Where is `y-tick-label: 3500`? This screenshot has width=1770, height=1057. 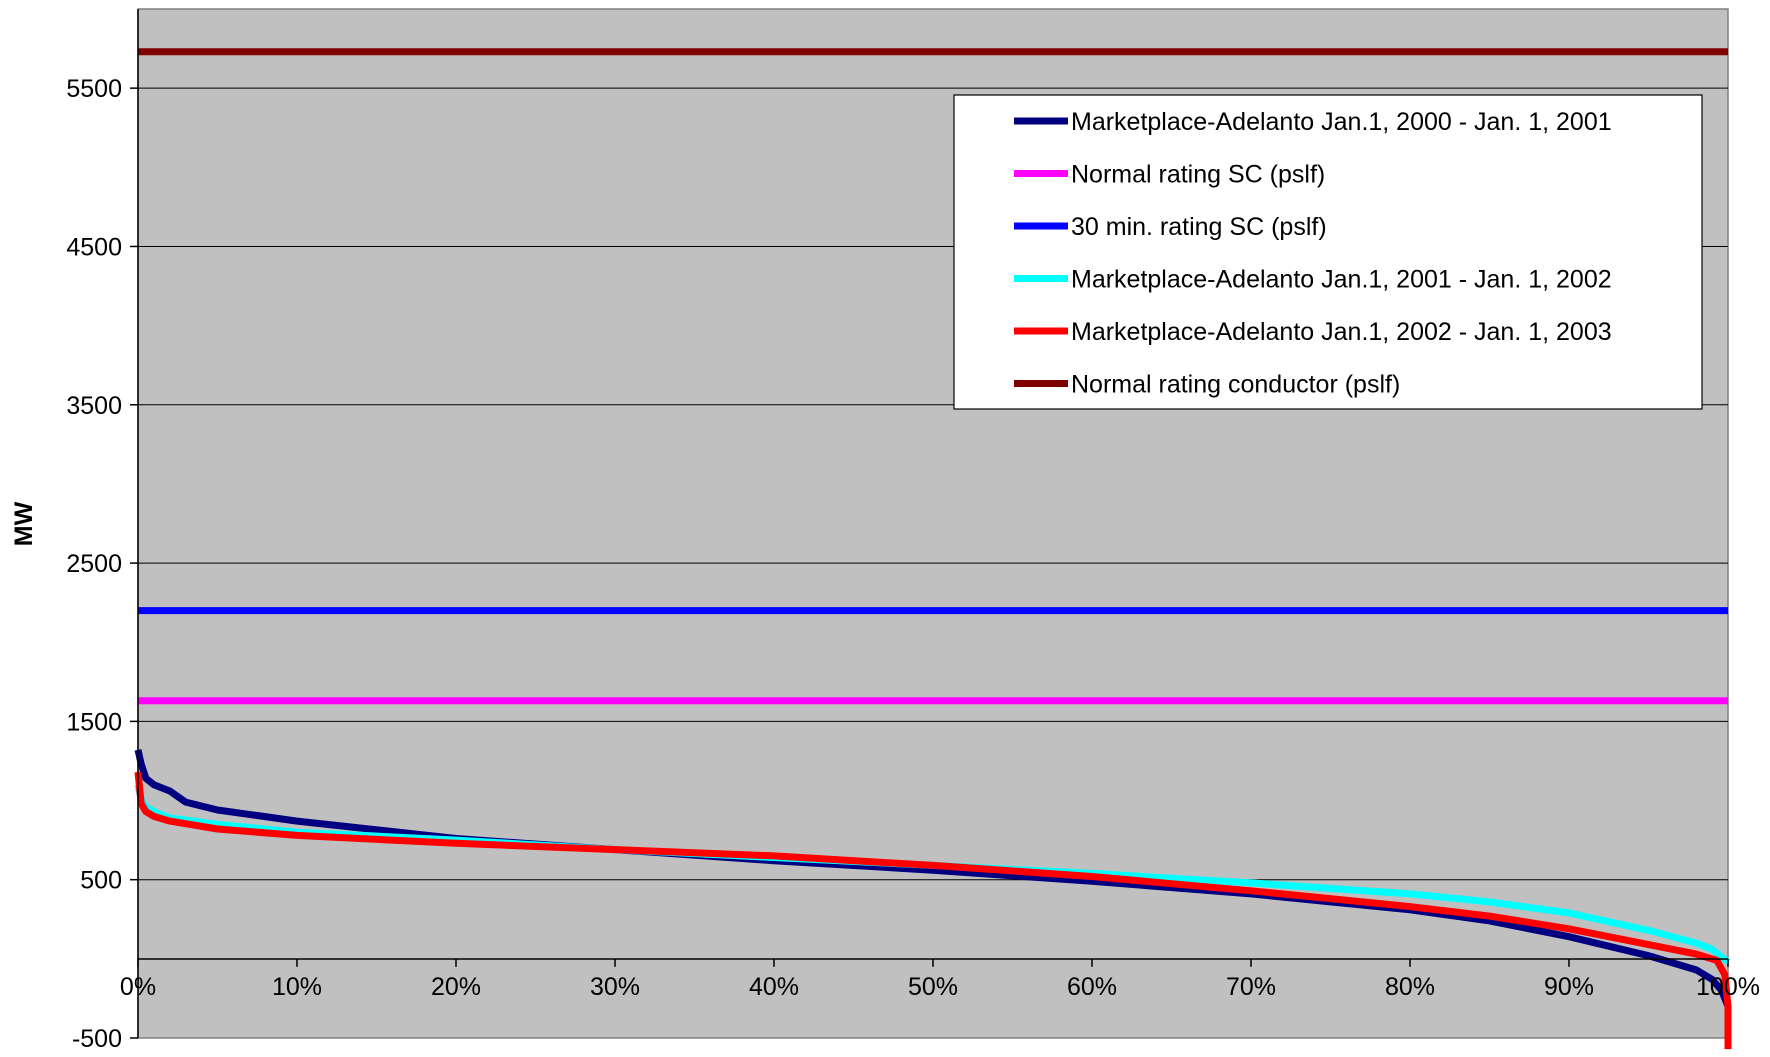 y-tick-label: 3500 is located at coordinates (94, 406).